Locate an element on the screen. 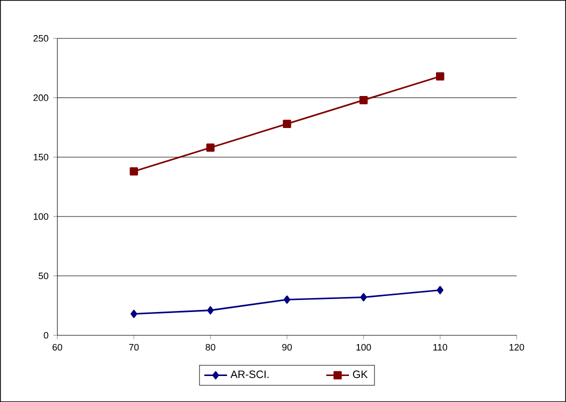  x-tick-label: 120 is located at coordinates (517, 347).